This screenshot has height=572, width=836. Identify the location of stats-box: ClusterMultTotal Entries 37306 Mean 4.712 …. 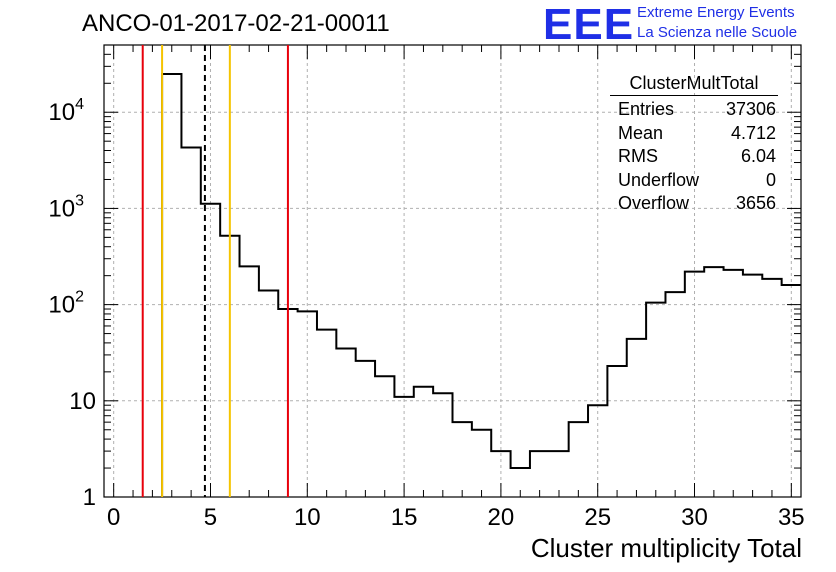
(694, 144).